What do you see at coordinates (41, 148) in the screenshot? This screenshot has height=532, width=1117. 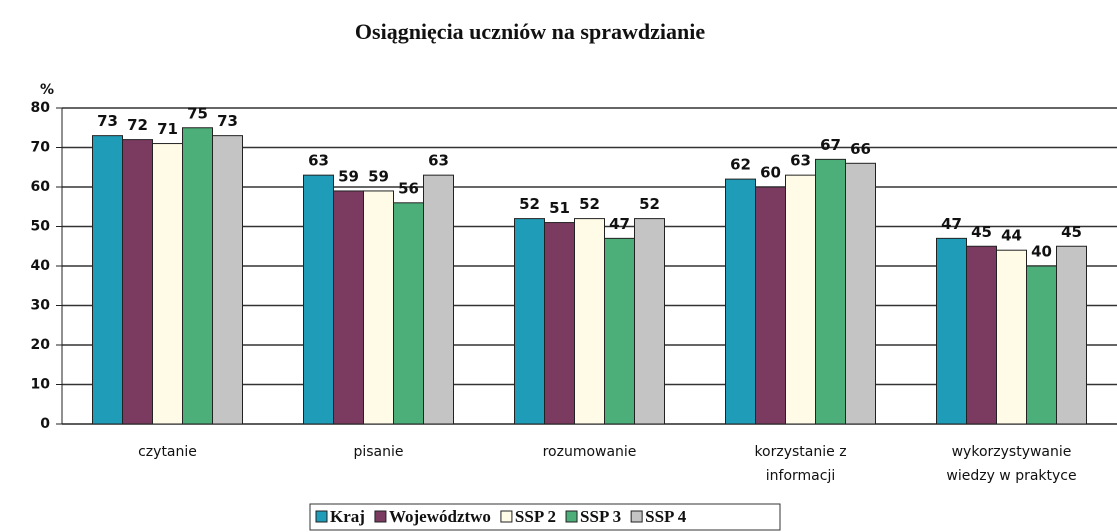 I see `y-tick-label: 70` at bounding box center [41, 148].